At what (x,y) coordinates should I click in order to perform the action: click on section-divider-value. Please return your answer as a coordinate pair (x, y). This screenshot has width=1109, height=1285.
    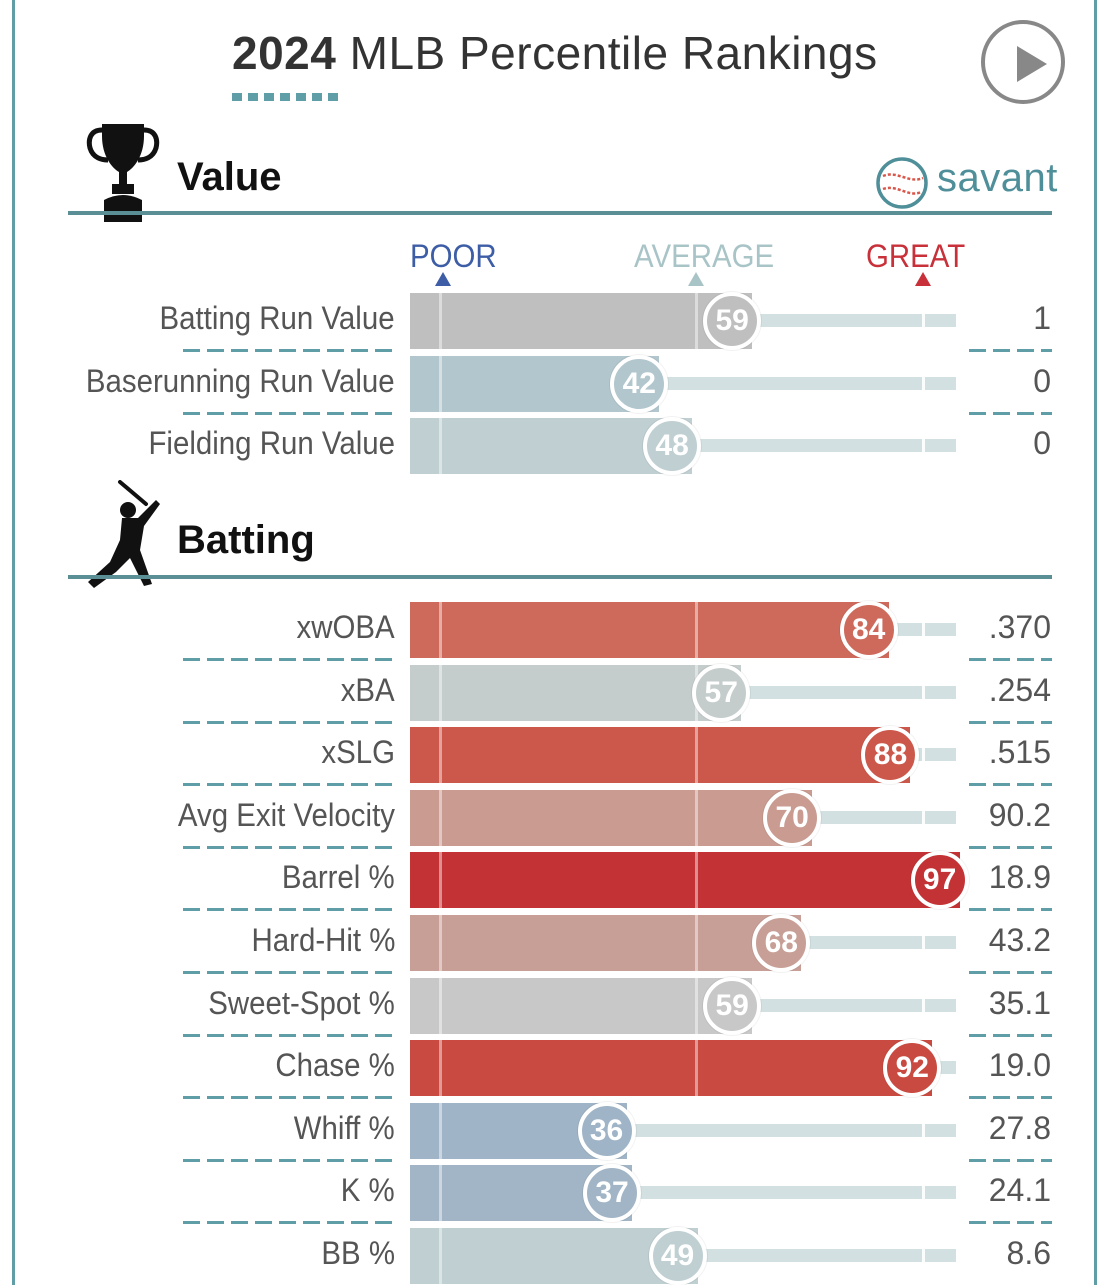
    Looking at the image, I should click on (560, 213).